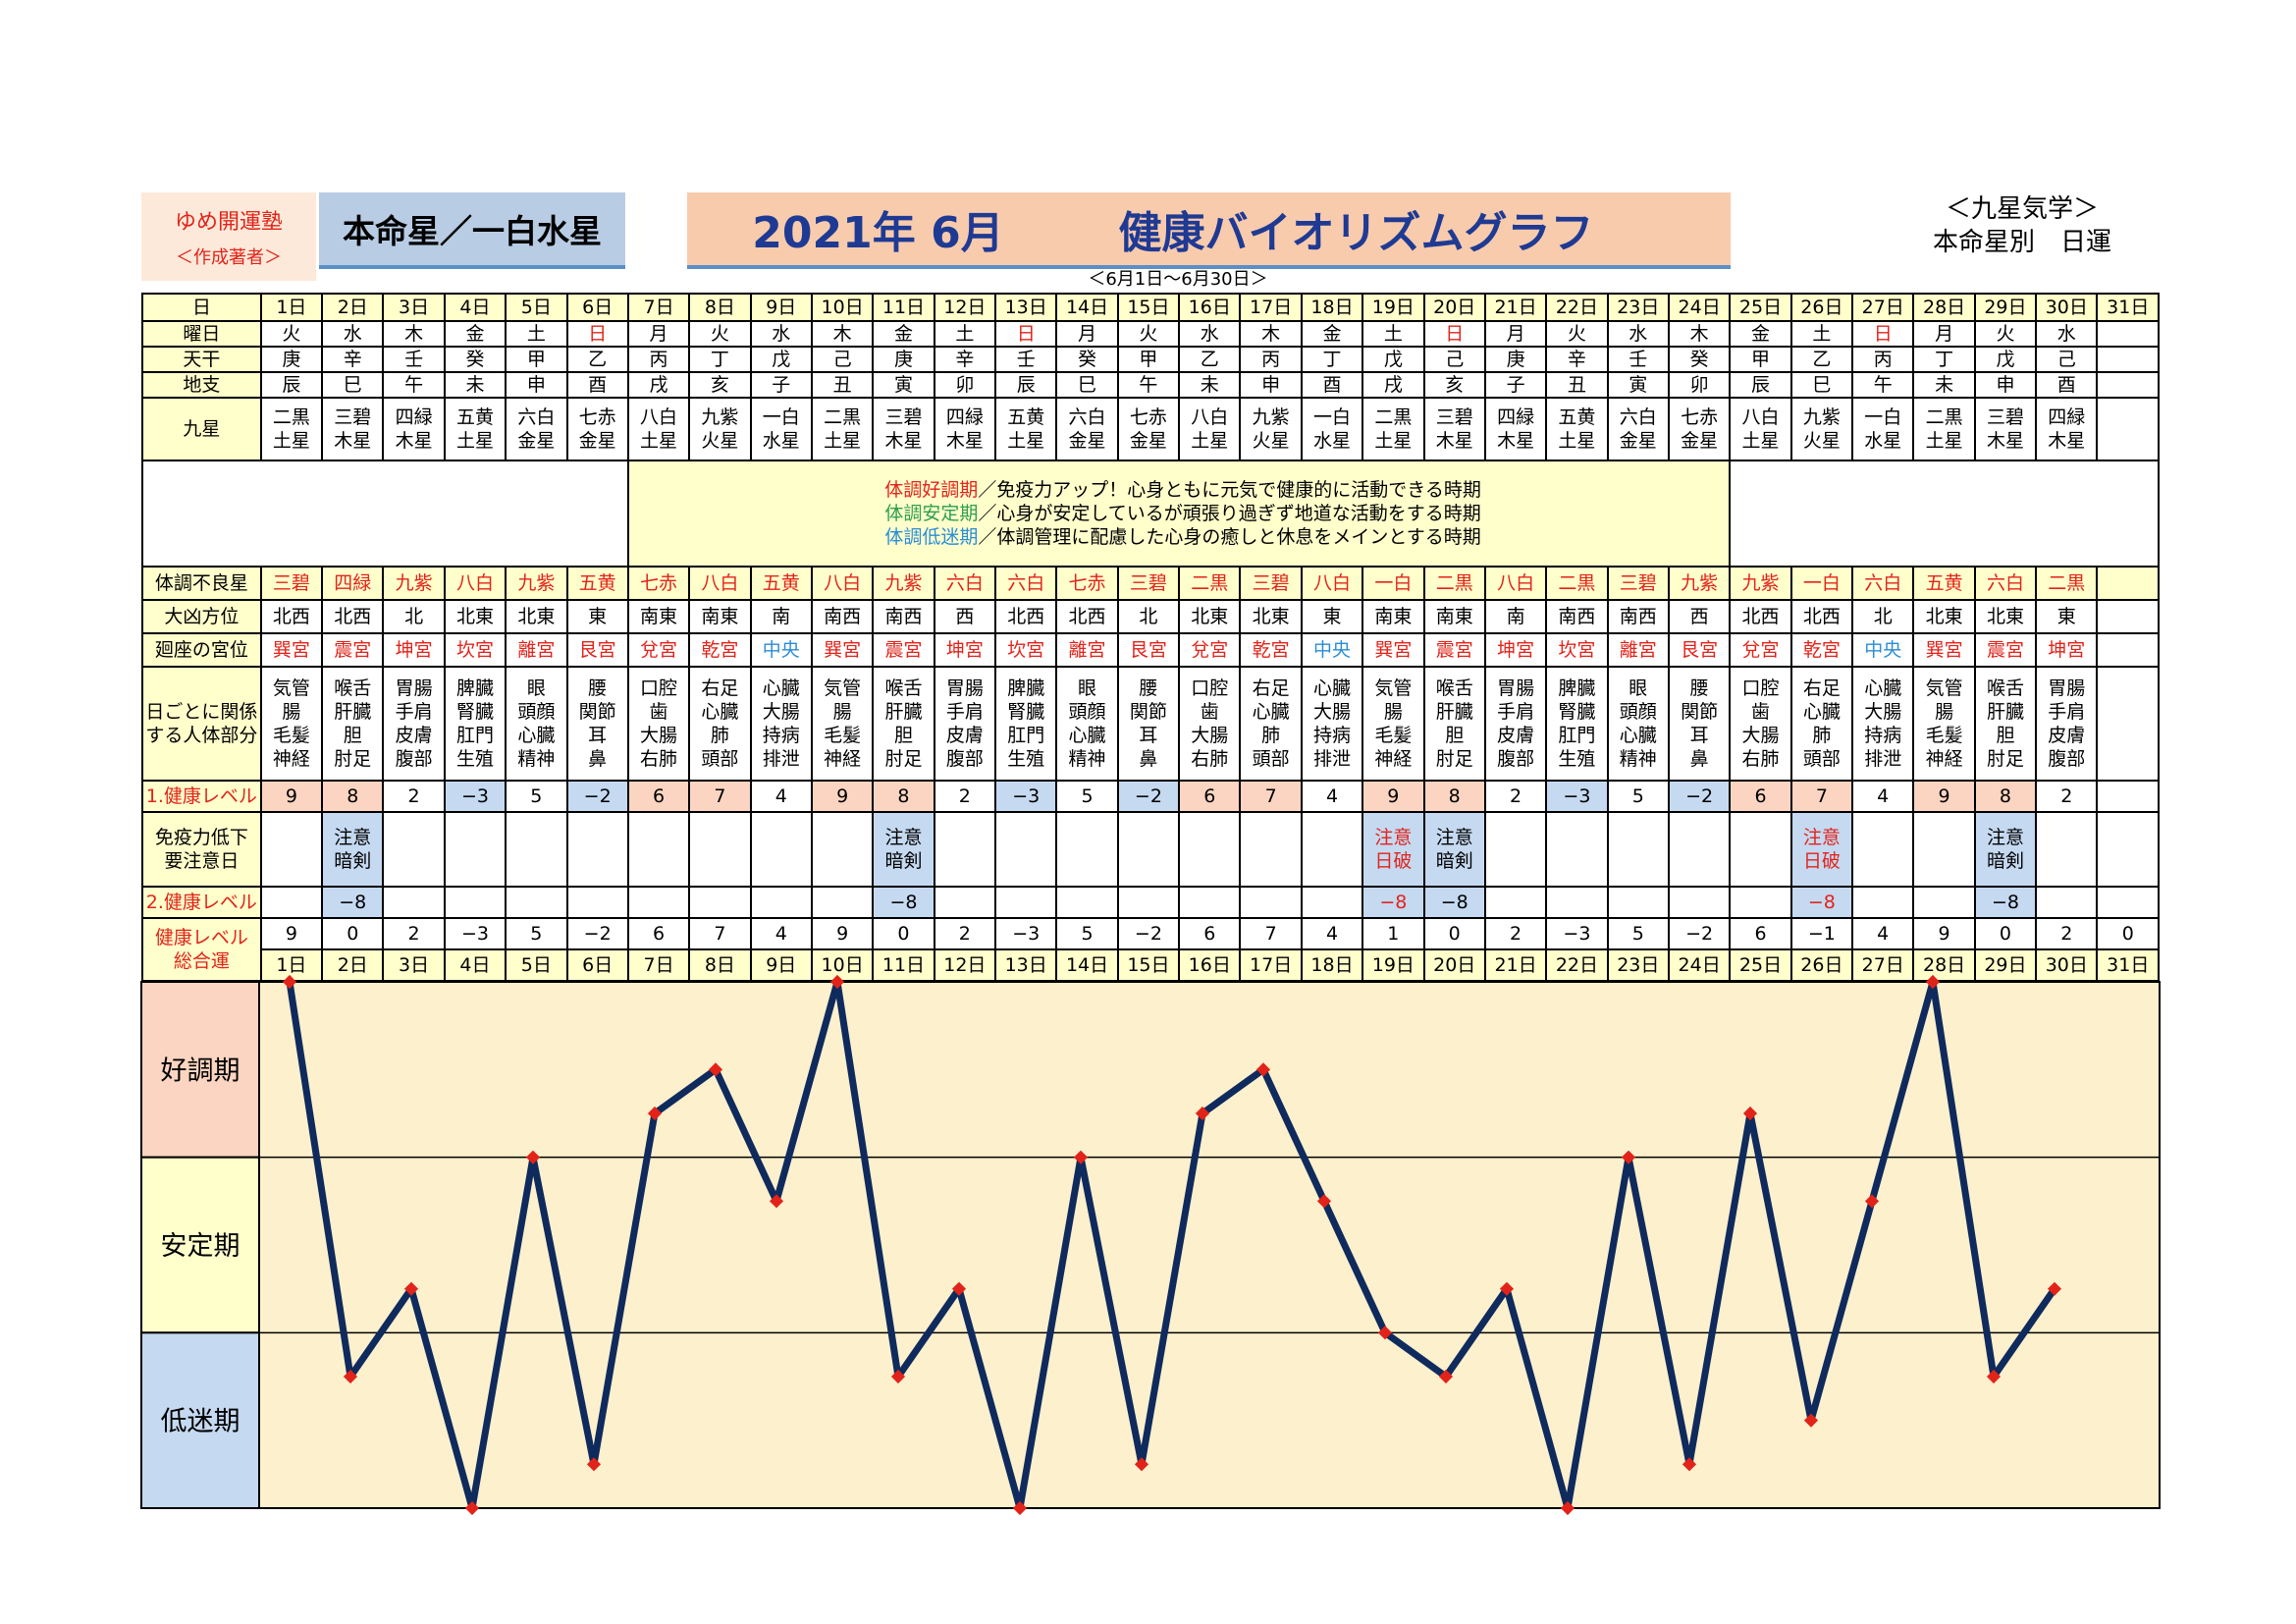  I want to click on brand-box: ゆめ開運塾 ＜作成著者＞, so click(228, 236).